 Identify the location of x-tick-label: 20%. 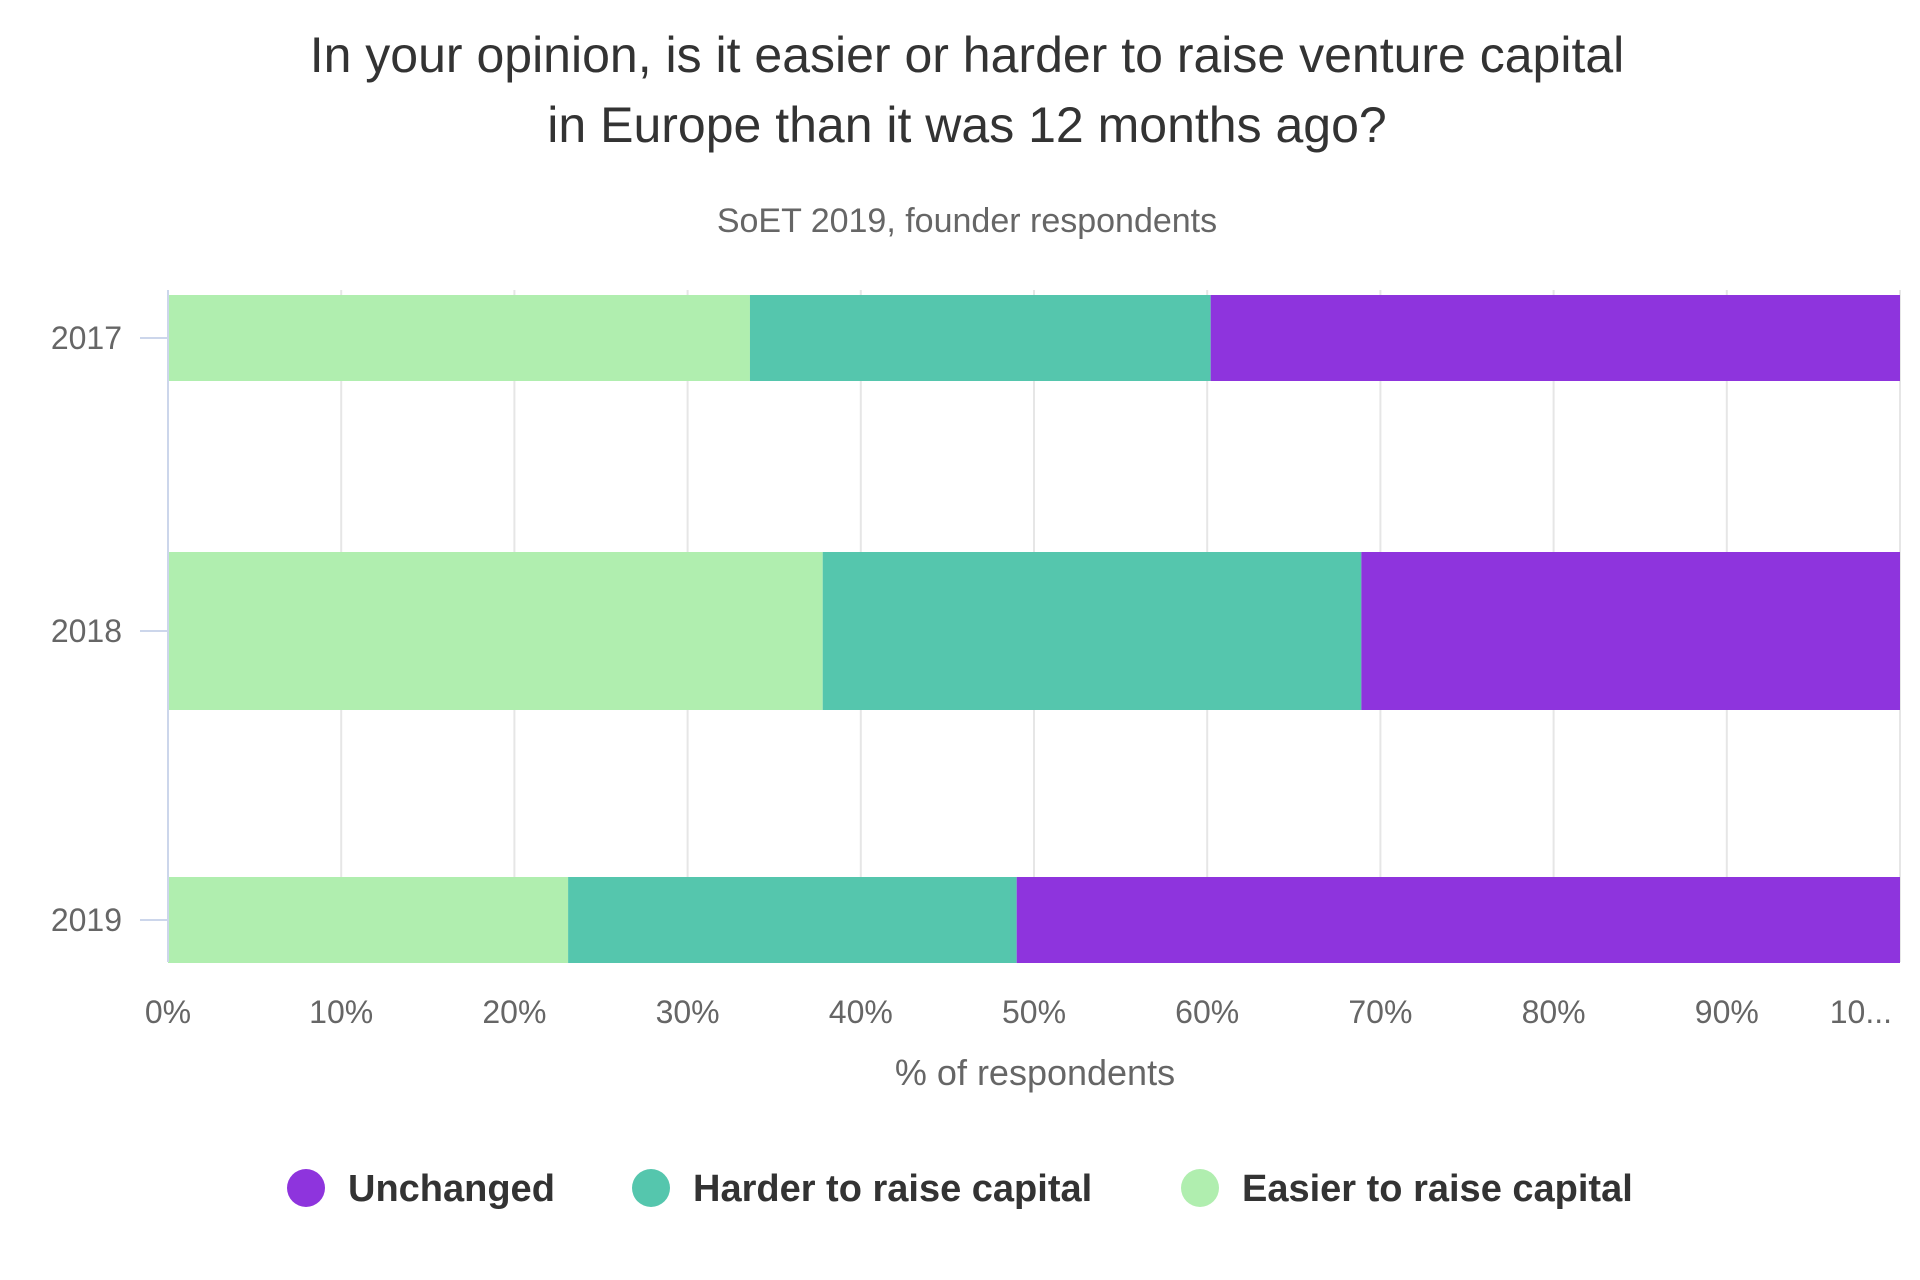
(514, 1012).